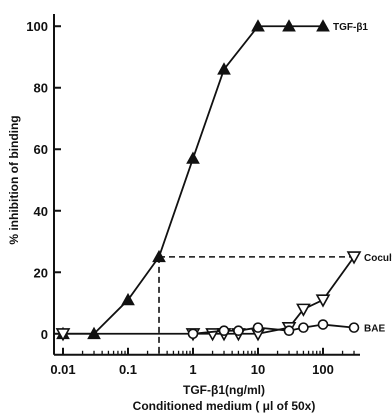 The image size is (392, 417). I want to click on y-tick-label: 80, so click(41, 88).